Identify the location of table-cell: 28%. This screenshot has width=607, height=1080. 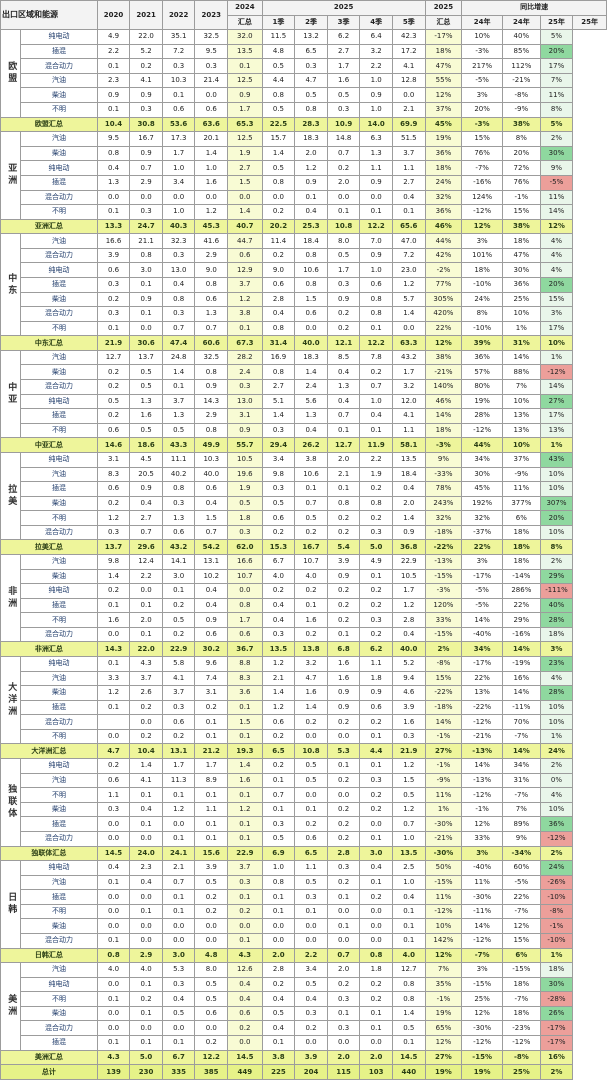
(556, 620).